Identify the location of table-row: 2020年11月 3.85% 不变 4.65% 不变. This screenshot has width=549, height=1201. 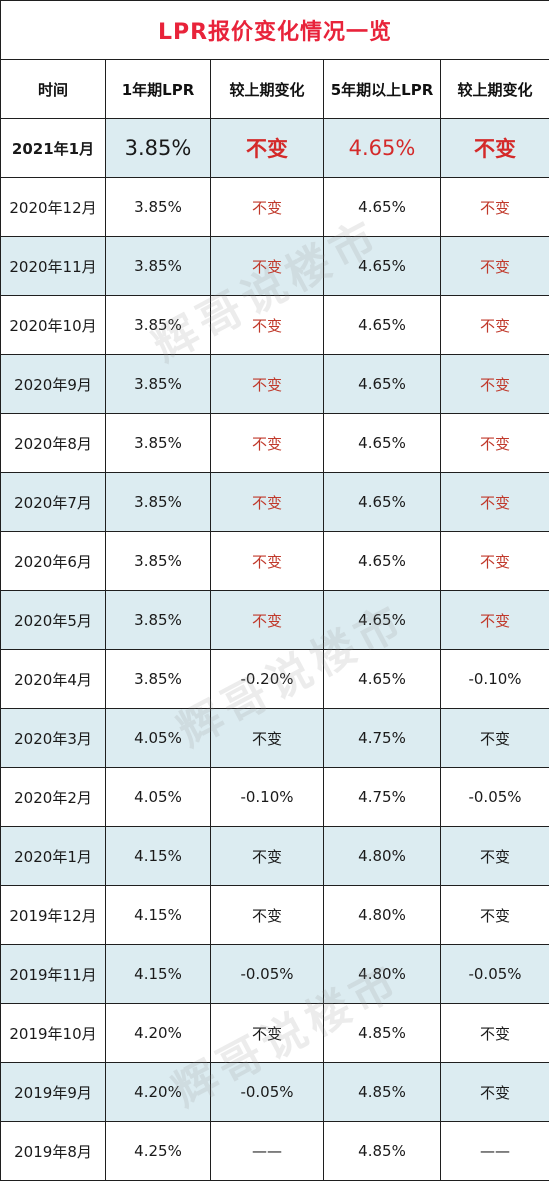
(274, 266).